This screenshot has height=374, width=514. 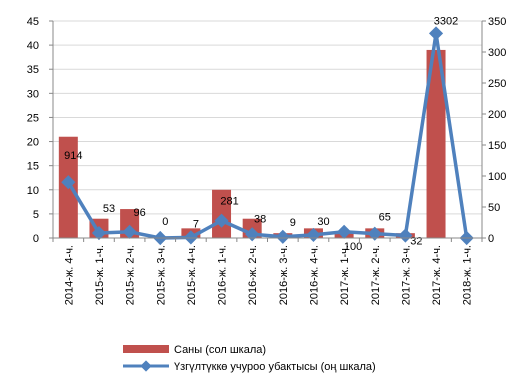 I want to click on legend-bar-swatch, so click(x=146, y=349).